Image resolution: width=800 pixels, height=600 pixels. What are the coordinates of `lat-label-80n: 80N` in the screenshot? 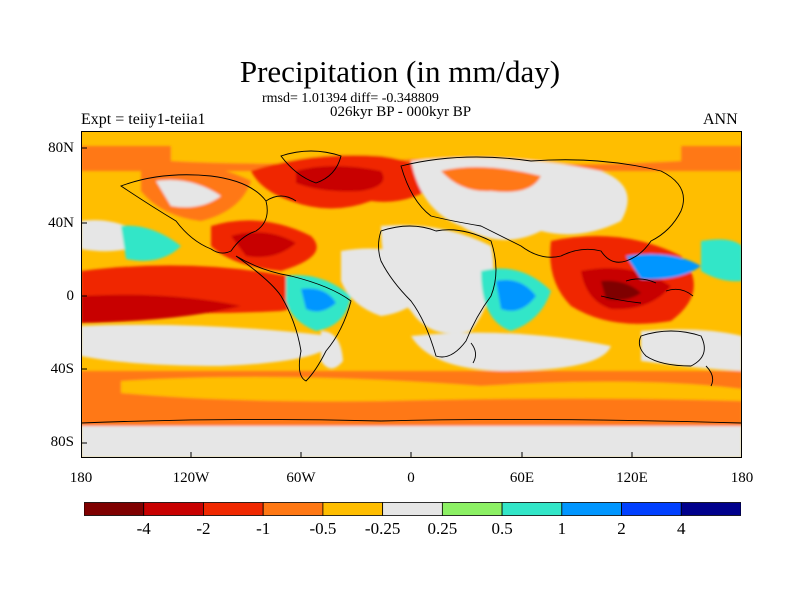 It's located at (61, 148).